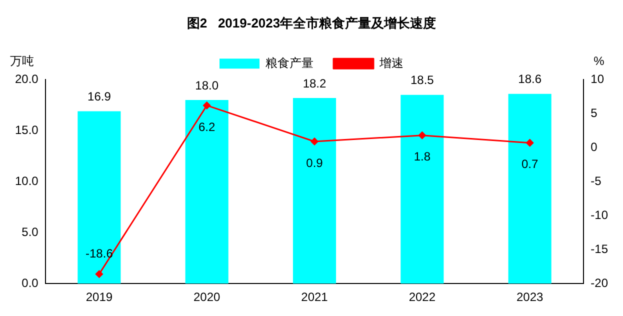 The height and width of the screenshot is (316, 623). What do you see at coordinates (599, 61) in the screenshot?
I see `y2-axis-title: %` at bounding box center [599, 61].